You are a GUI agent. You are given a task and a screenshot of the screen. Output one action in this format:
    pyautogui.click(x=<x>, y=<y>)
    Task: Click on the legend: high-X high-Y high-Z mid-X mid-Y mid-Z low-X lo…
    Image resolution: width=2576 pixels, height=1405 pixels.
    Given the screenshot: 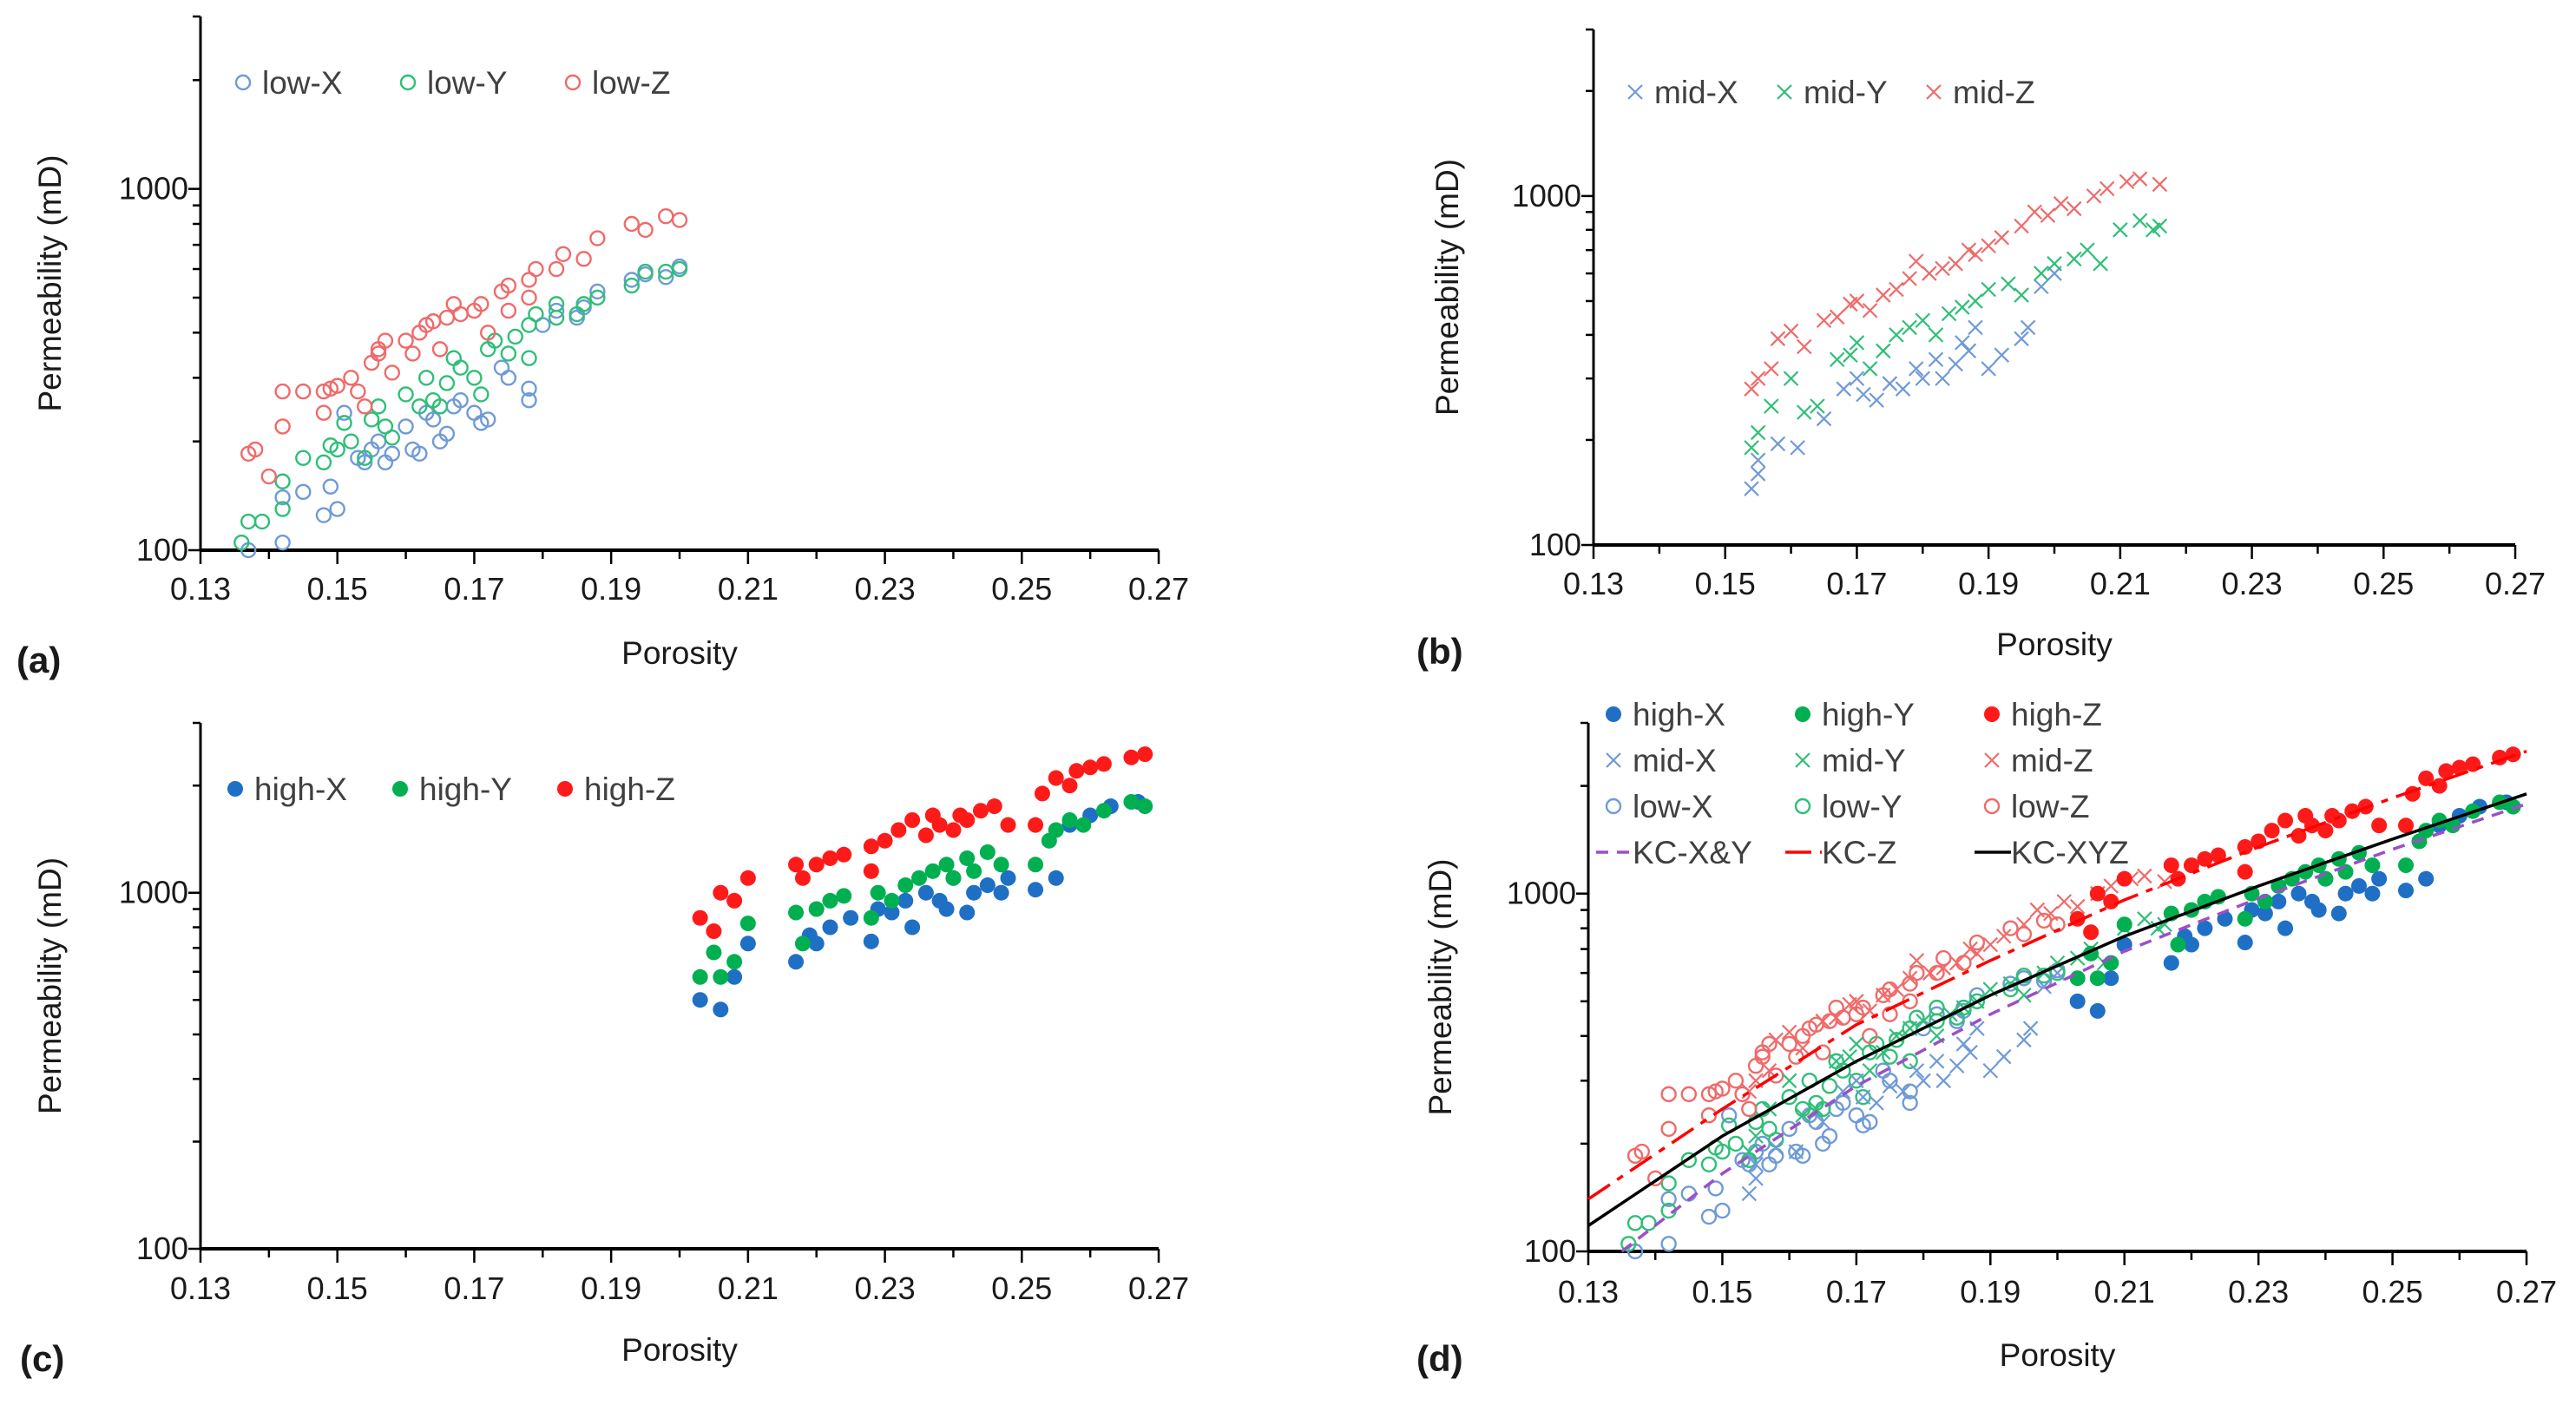 What is the action you would take?
    pyautogui.click(x=1863, y=783)
    